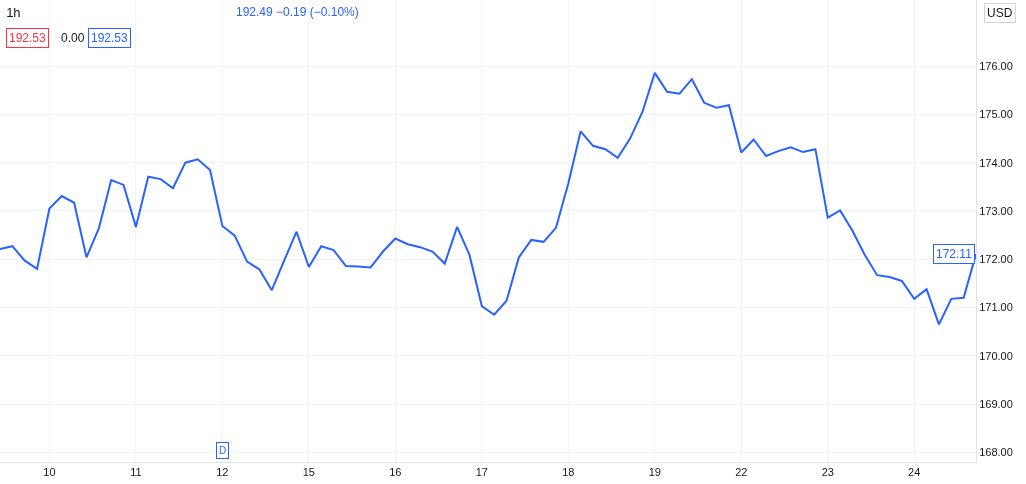  Describe the element at coordinates (996, 162) in the screenshot. I see `y-tick-label: 174.00` at that location.